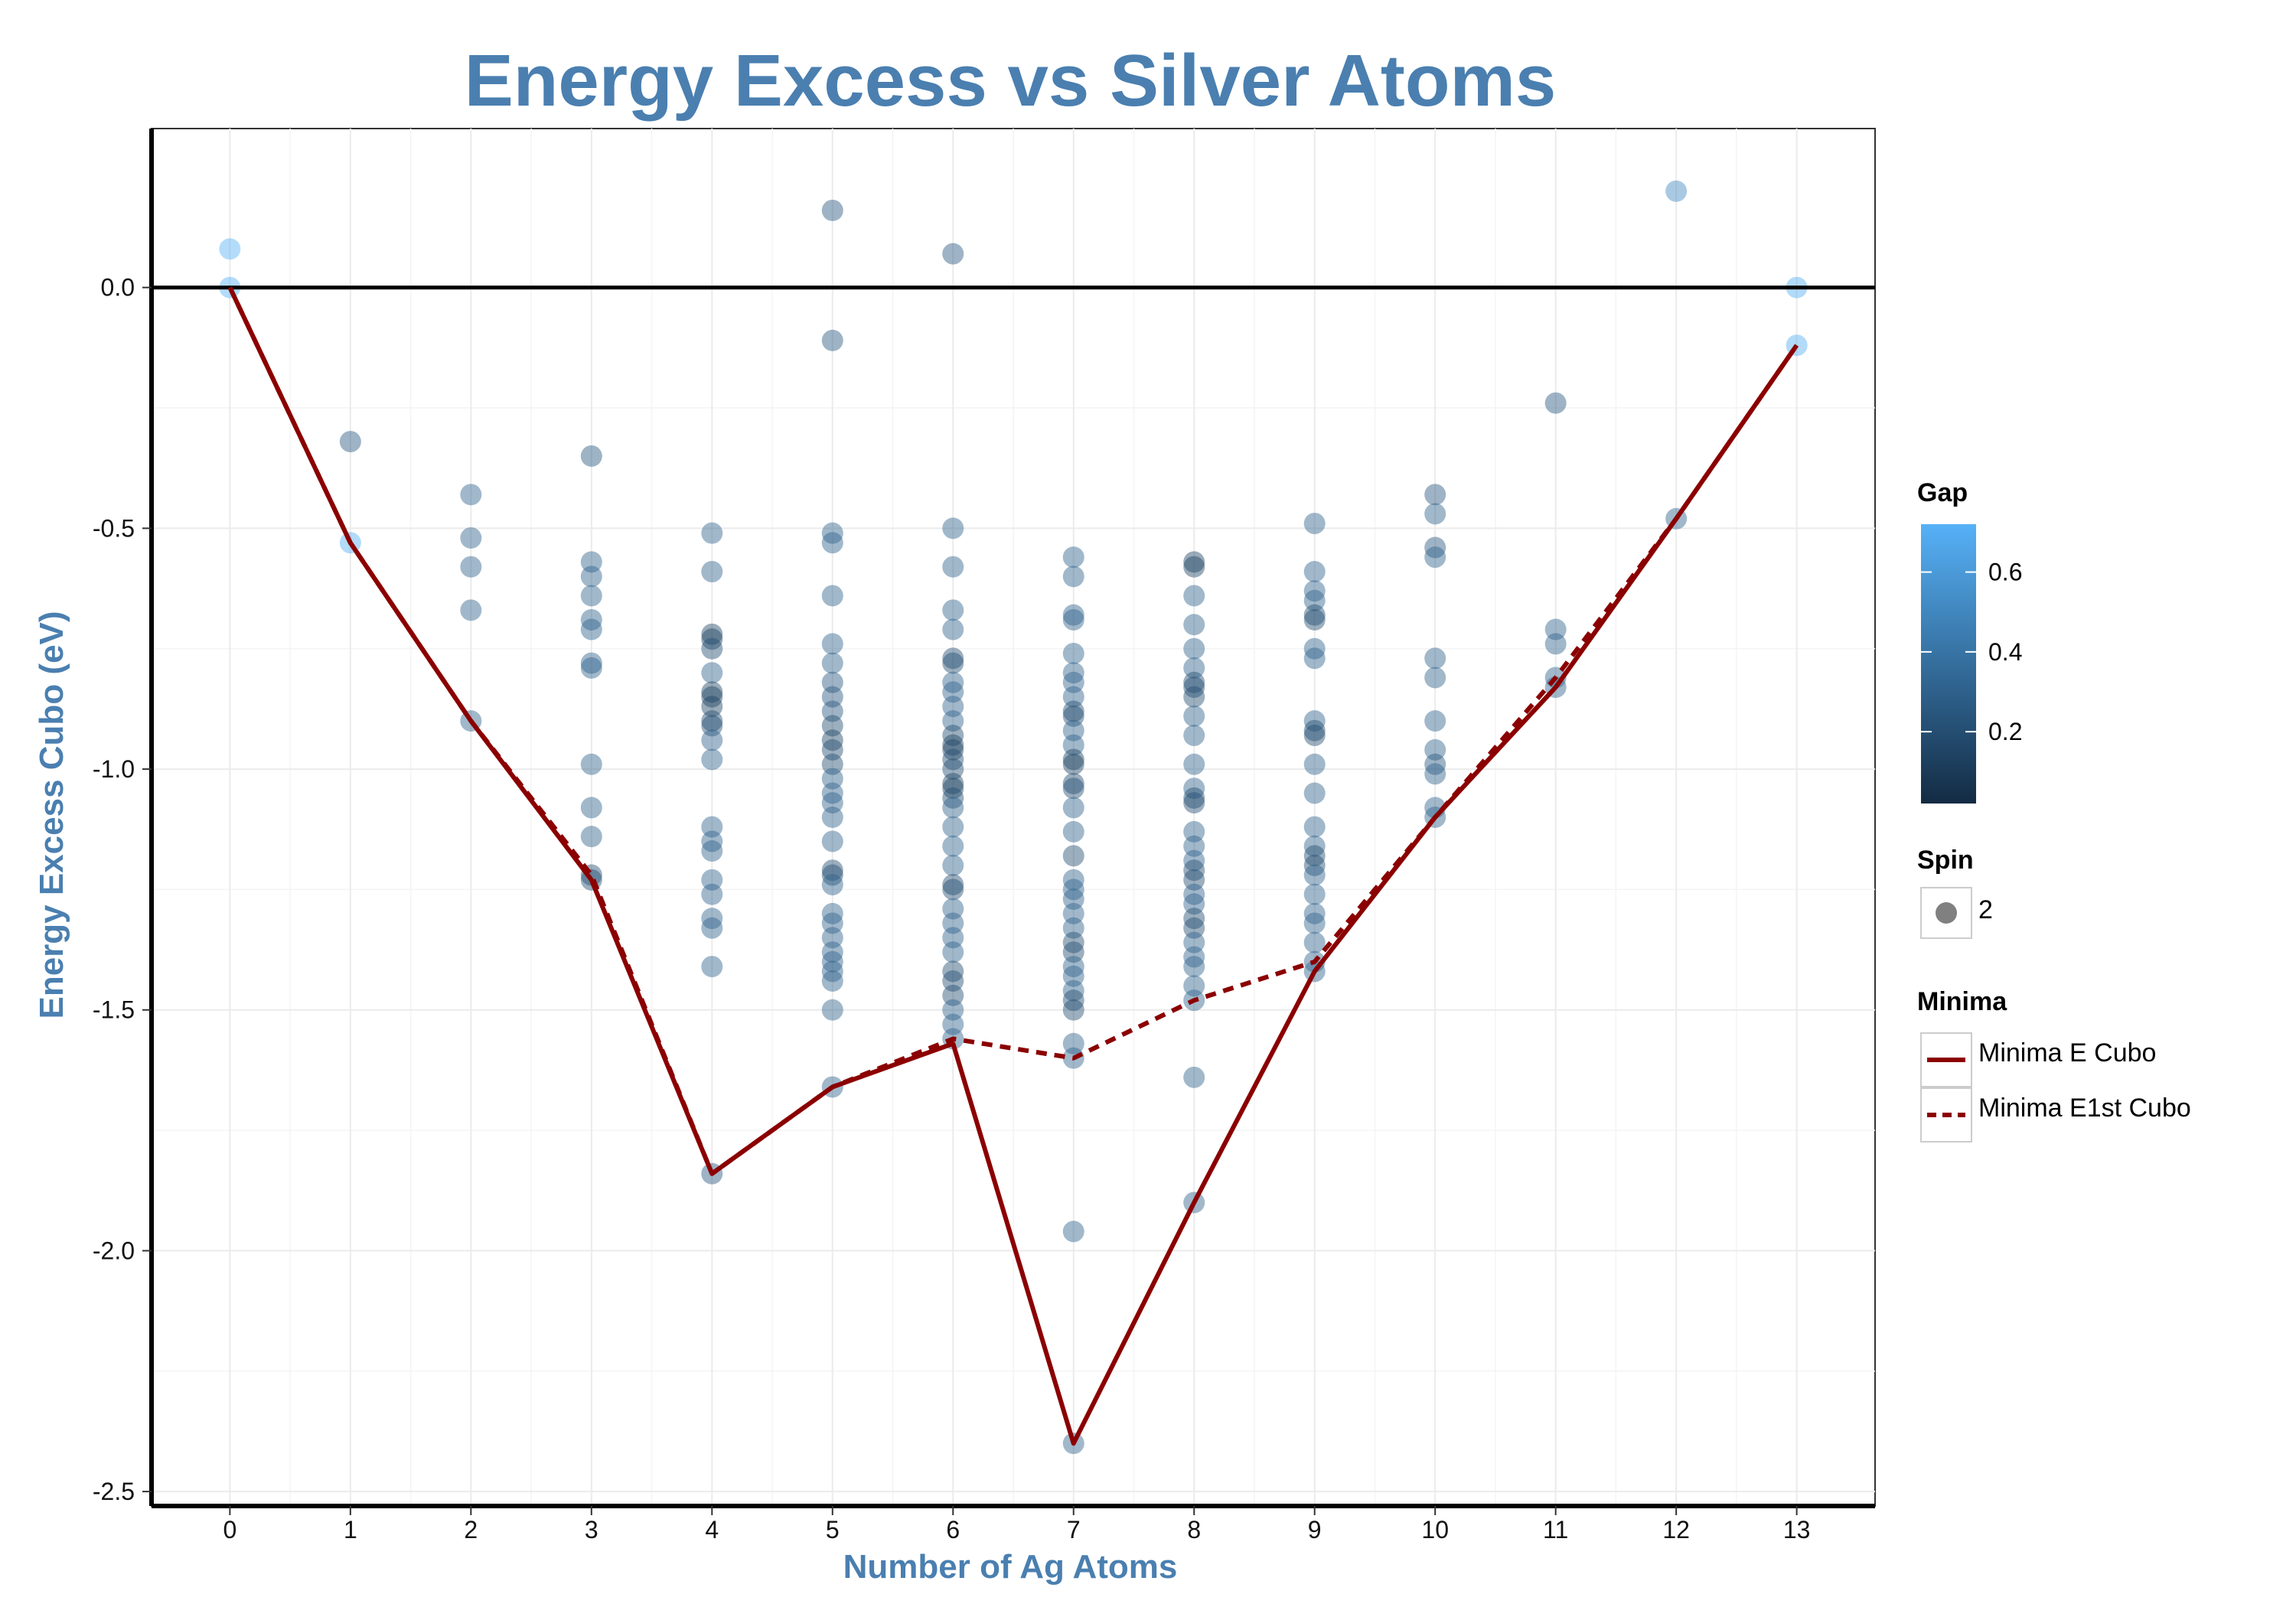 The height and width of the screenshot is (1607, 2296). I want to click on x-tick-label: 6, so click(953, 1529).